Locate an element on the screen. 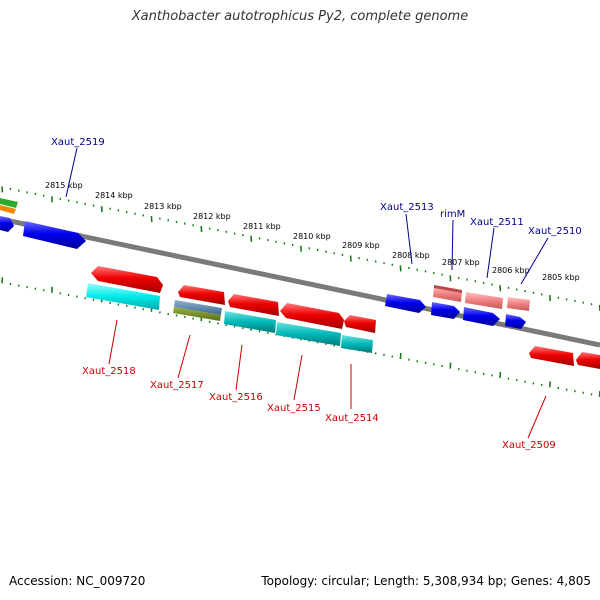 Image resolution: width=600 pixels, height=600 pixels. gene-arrow-green-edge is located at coordinates (9, 203).